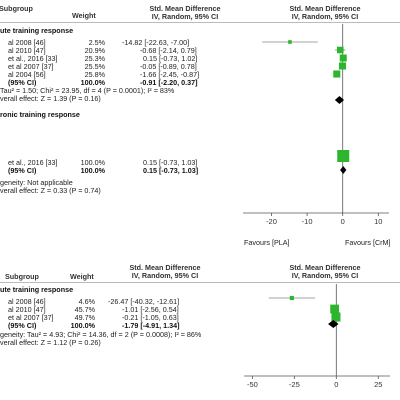 This screenshot has height=400, width=400. I want to click on study-weight: 2.5%, so click(96, 42).